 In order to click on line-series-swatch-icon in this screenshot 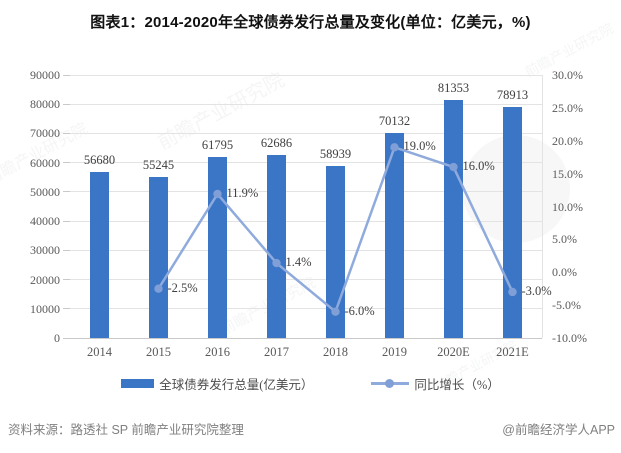, I will do `click(390, 383)`.